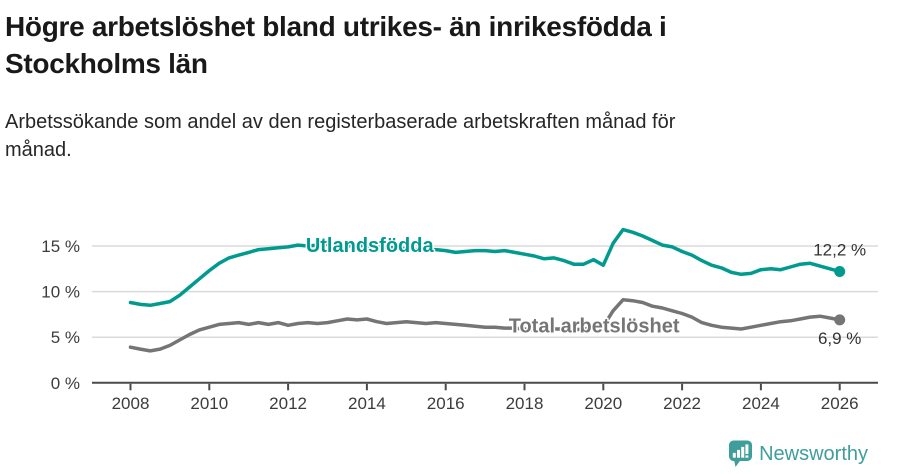 This screenshot has width=900, height=474. What do you see at coordinates (288, 403) in the screenshot?
I see `x-tick-label-2012: 2012` at bounding box center [288, 403].